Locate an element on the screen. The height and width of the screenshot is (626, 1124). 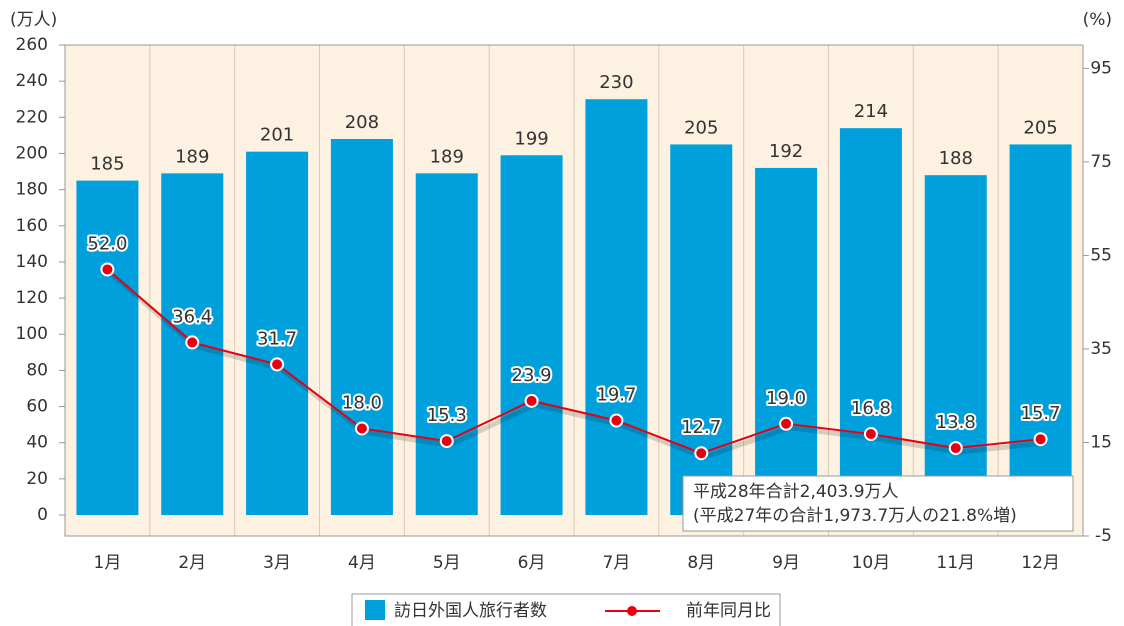
bar-value-label: 199 is located at coordinates (531, 138).